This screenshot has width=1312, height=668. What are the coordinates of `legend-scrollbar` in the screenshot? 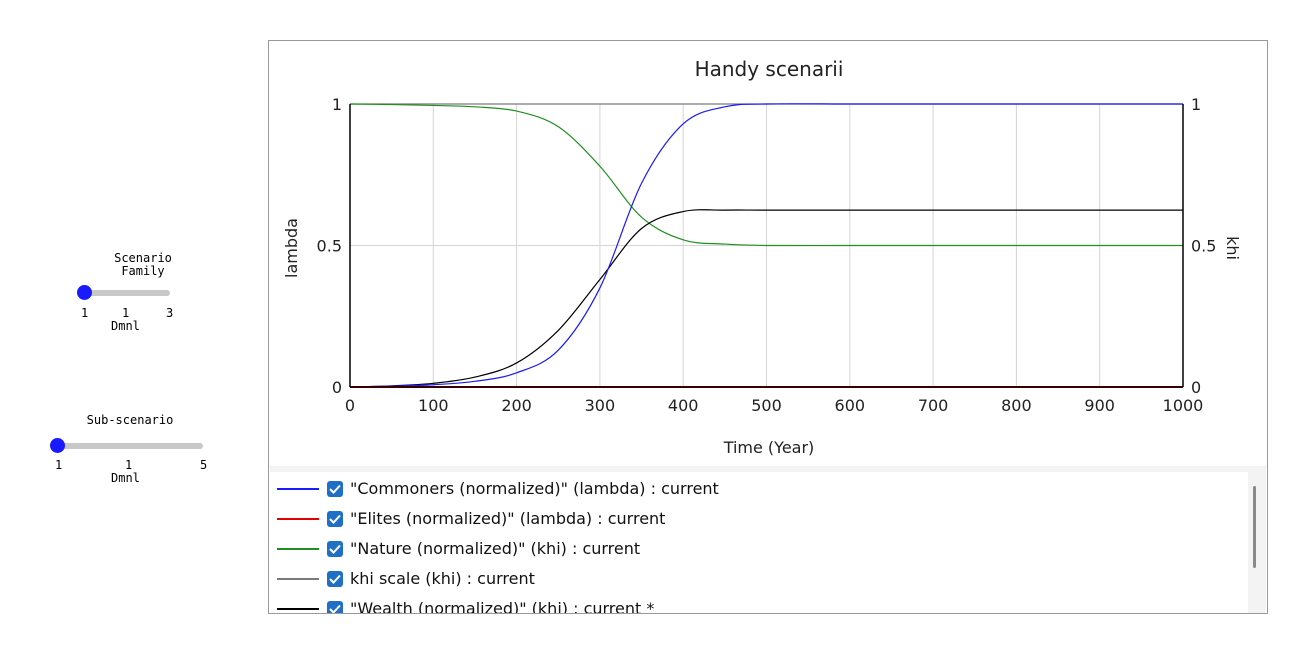 It's located at (1254, 527).